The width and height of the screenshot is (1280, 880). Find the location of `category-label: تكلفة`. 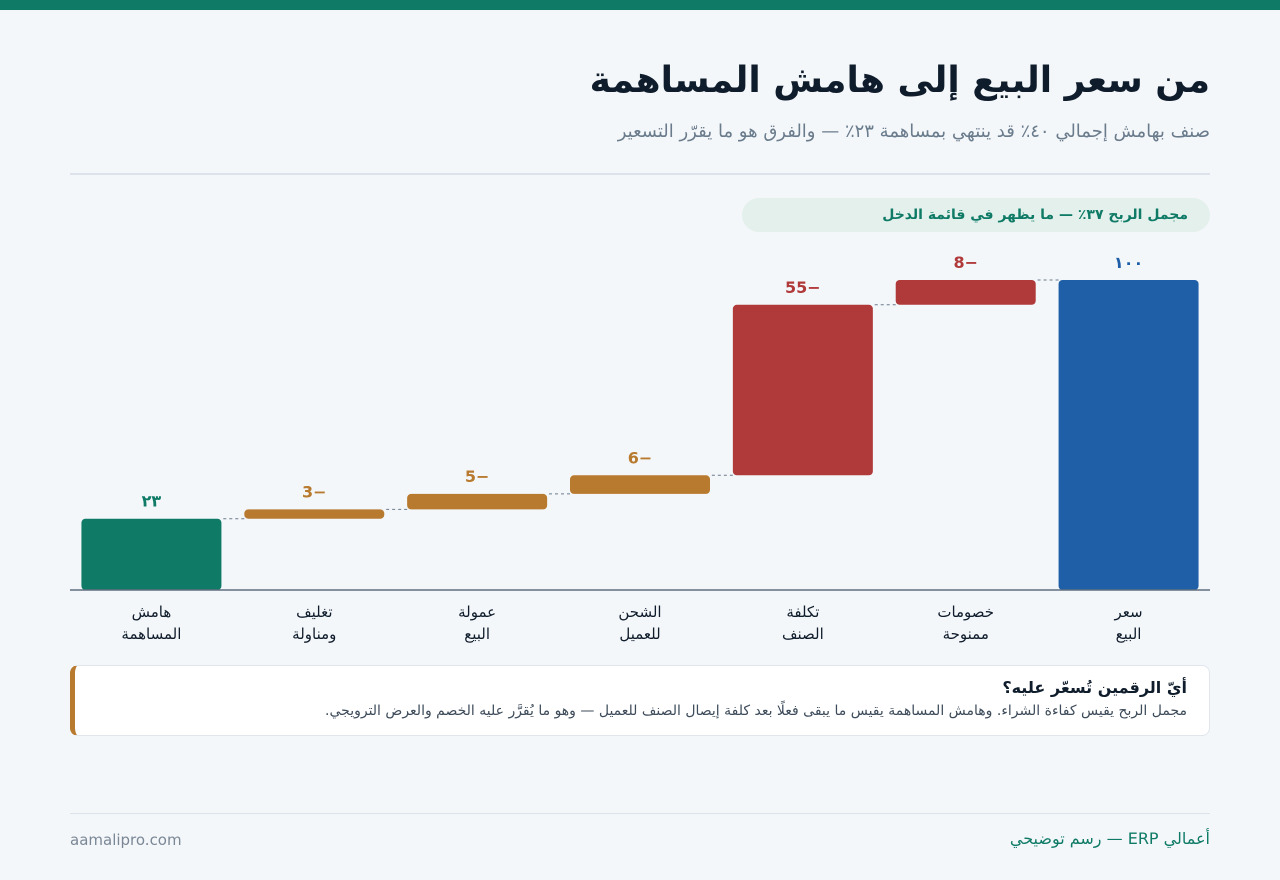

category-label: تكلفة is located at coordinates (802, 612).